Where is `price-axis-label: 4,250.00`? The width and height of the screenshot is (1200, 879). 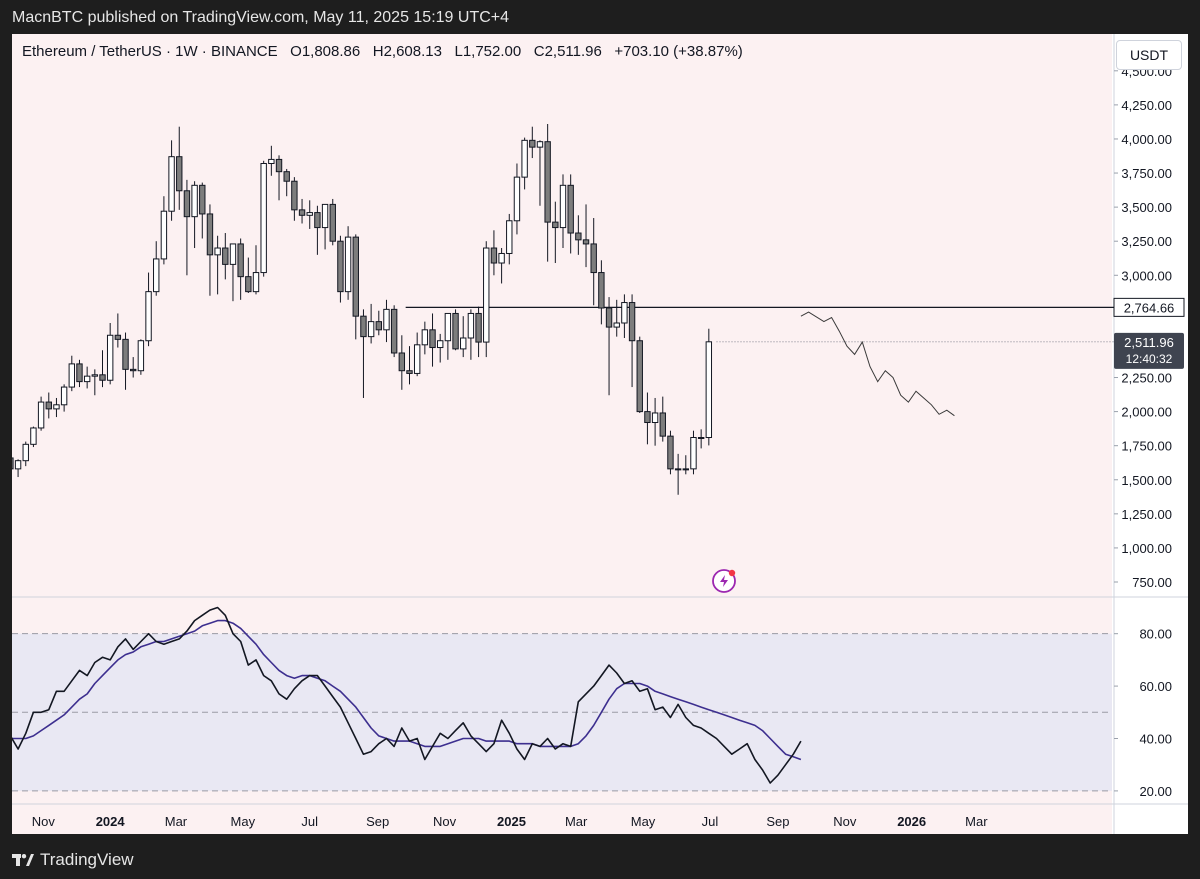 price-axis-label: 4,250.00 is located at coordinates (1146, 105).